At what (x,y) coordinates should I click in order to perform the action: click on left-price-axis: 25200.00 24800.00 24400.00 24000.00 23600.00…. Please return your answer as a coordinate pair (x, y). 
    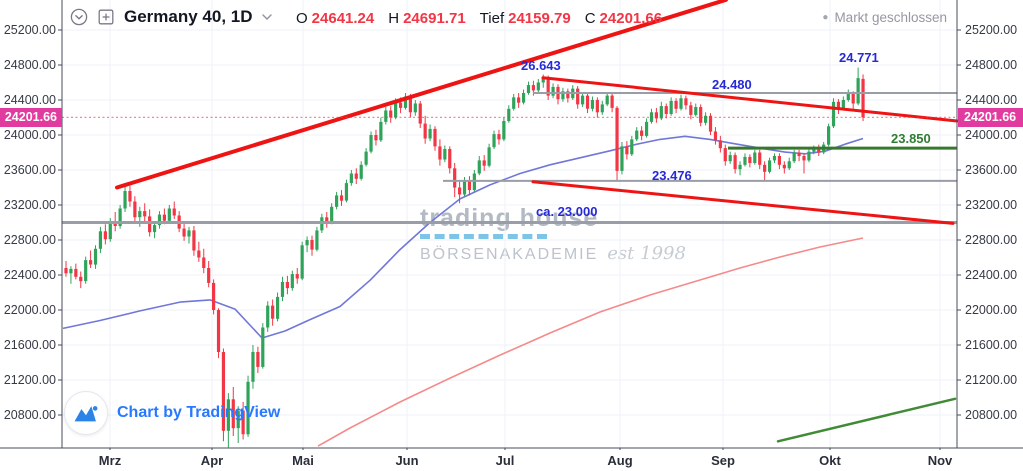
    Looking at the image, I should click on (28, 224).